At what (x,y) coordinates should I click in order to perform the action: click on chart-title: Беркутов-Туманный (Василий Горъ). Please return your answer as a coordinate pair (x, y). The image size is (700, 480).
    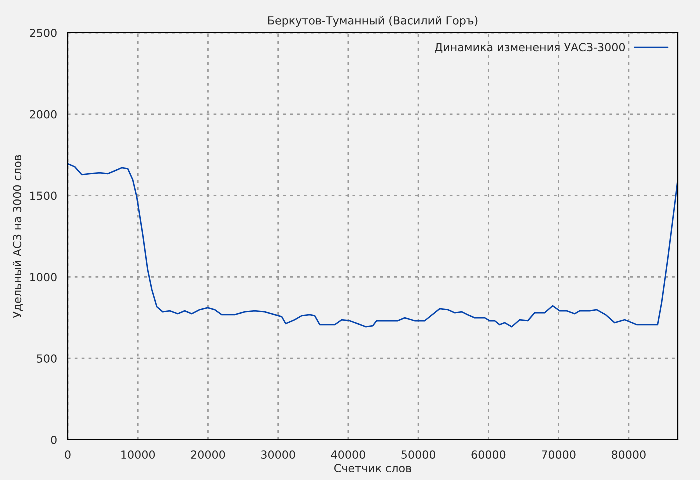
    Looking at the image, I should click on (373, 21).